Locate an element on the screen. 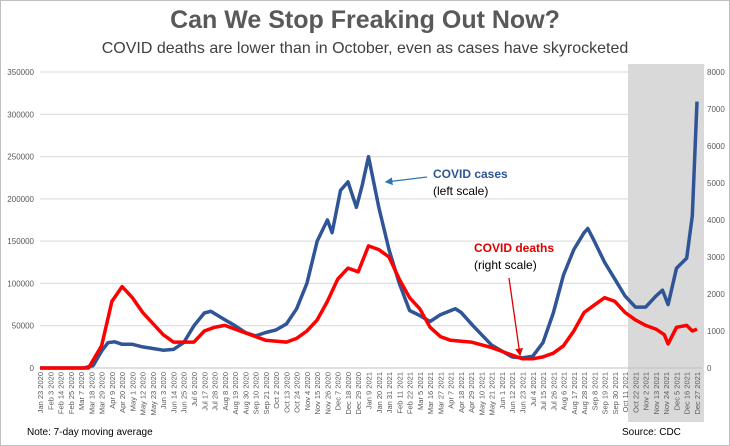 Image resolution: width=730 pixels, height=446 pixels. y-left-tick-label: 150000 is located at coordinates (20, 241).